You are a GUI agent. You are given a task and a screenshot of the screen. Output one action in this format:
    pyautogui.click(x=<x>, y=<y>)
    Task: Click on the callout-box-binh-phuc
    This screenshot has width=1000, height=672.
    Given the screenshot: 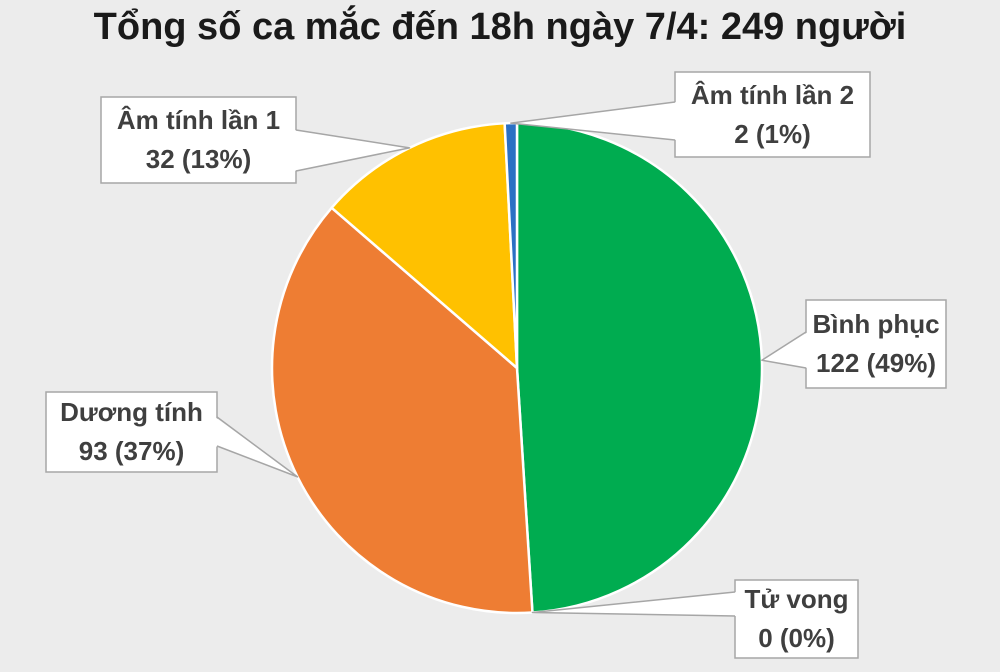 What is the action you would take?
    pyautogui.click(x=876, y=344)
    